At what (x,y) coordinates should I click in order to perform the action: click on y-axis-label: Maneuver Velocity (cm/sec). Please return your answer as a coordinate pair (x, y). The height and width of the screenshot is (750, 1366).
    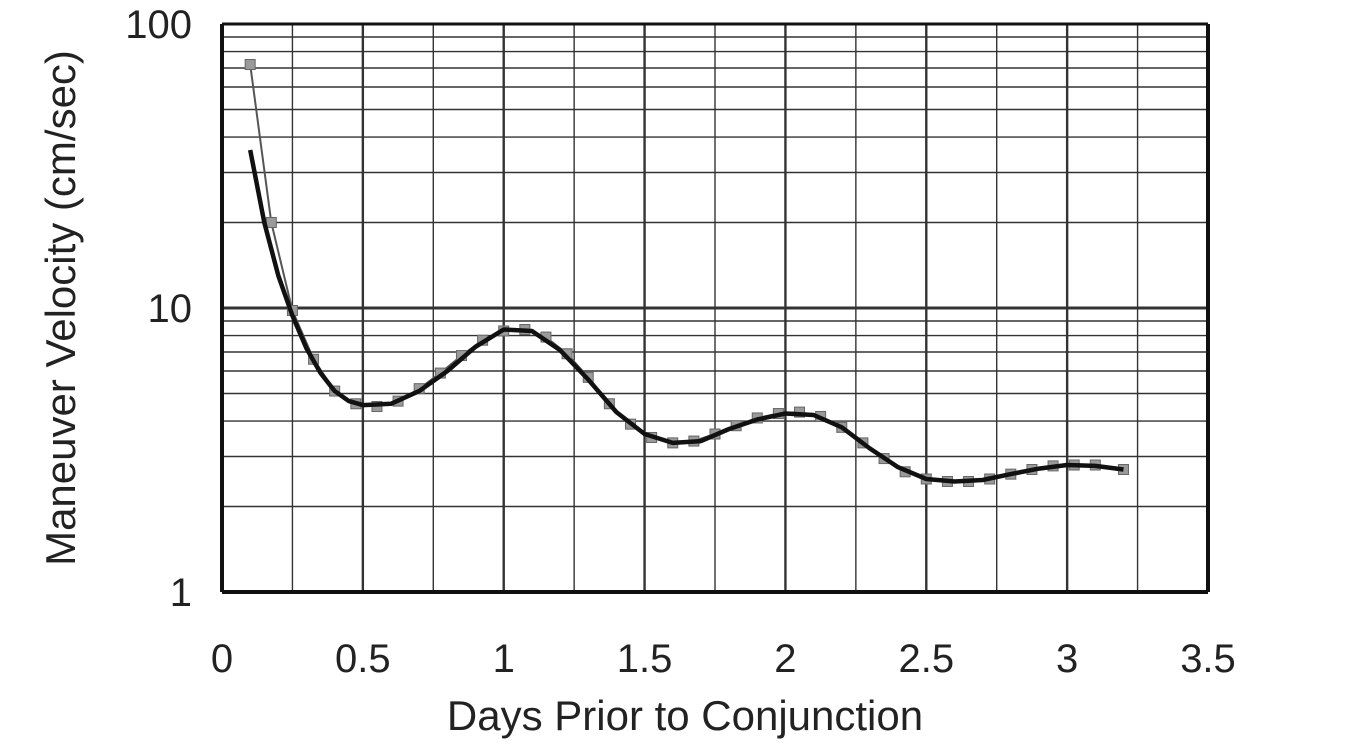
    Looking at the image, I should click on (60, 308).